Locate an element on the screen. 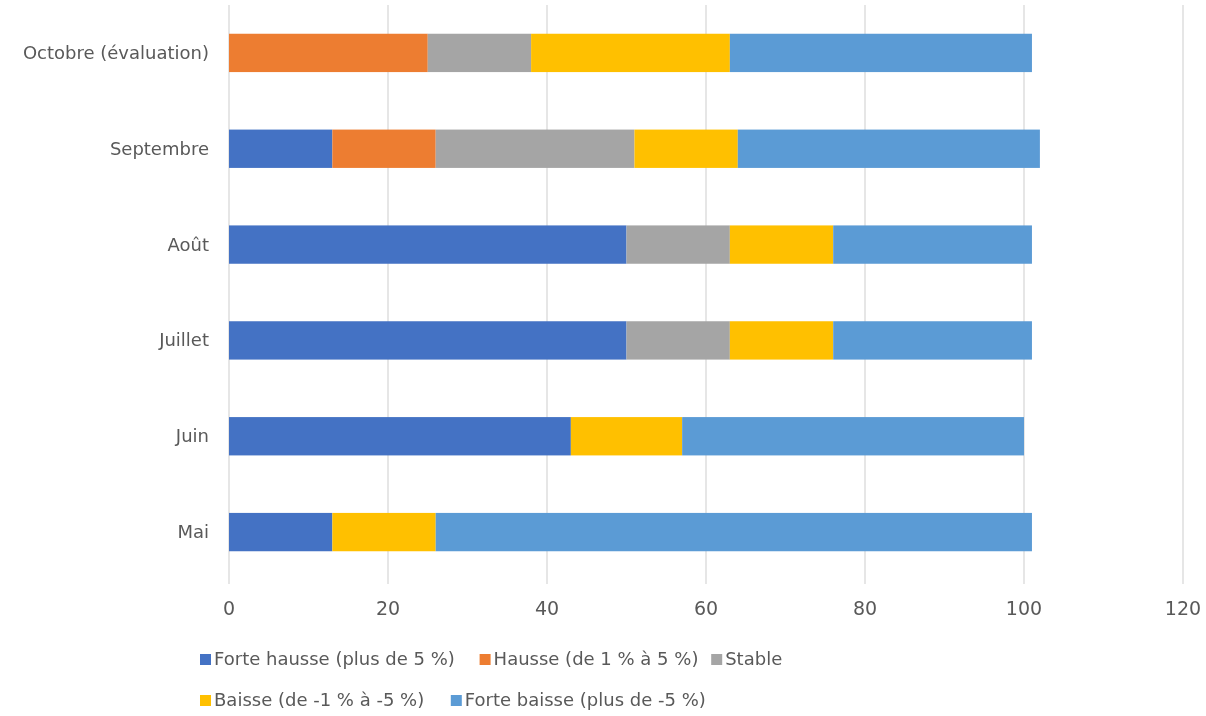  x-tick-label: 120 is located at coordinates (1183, 608).